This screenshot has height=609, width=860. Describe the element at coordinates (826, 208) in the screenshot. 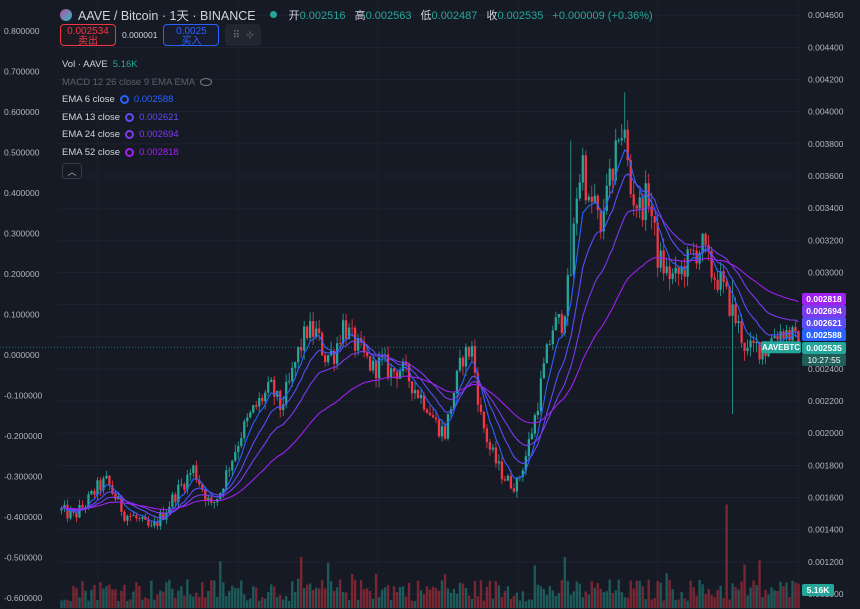

I see `price-tick-label: 0.003400` at that location.